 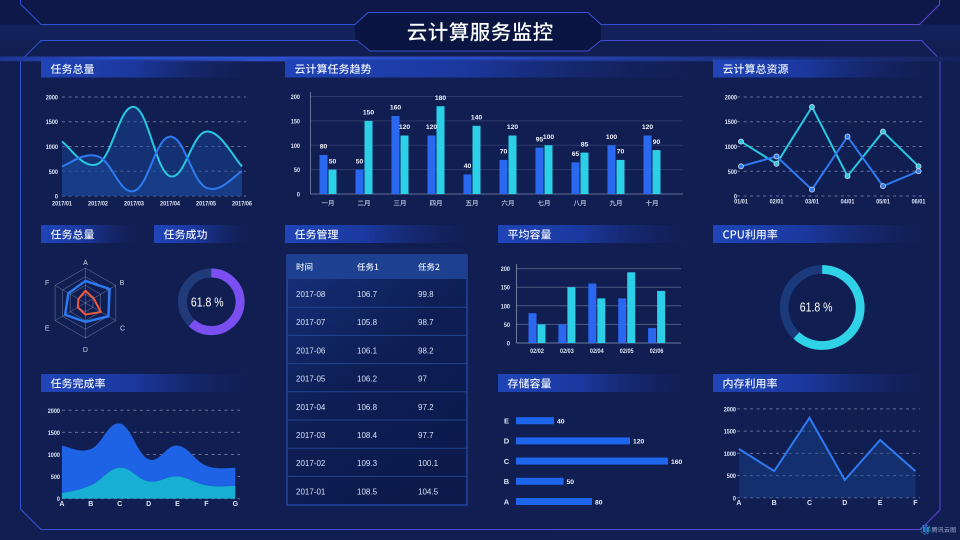 What do you see at coordinates (367, 491) in the screenshot?
I see `svg-text: 108.5` at bounding box center [367, 491].